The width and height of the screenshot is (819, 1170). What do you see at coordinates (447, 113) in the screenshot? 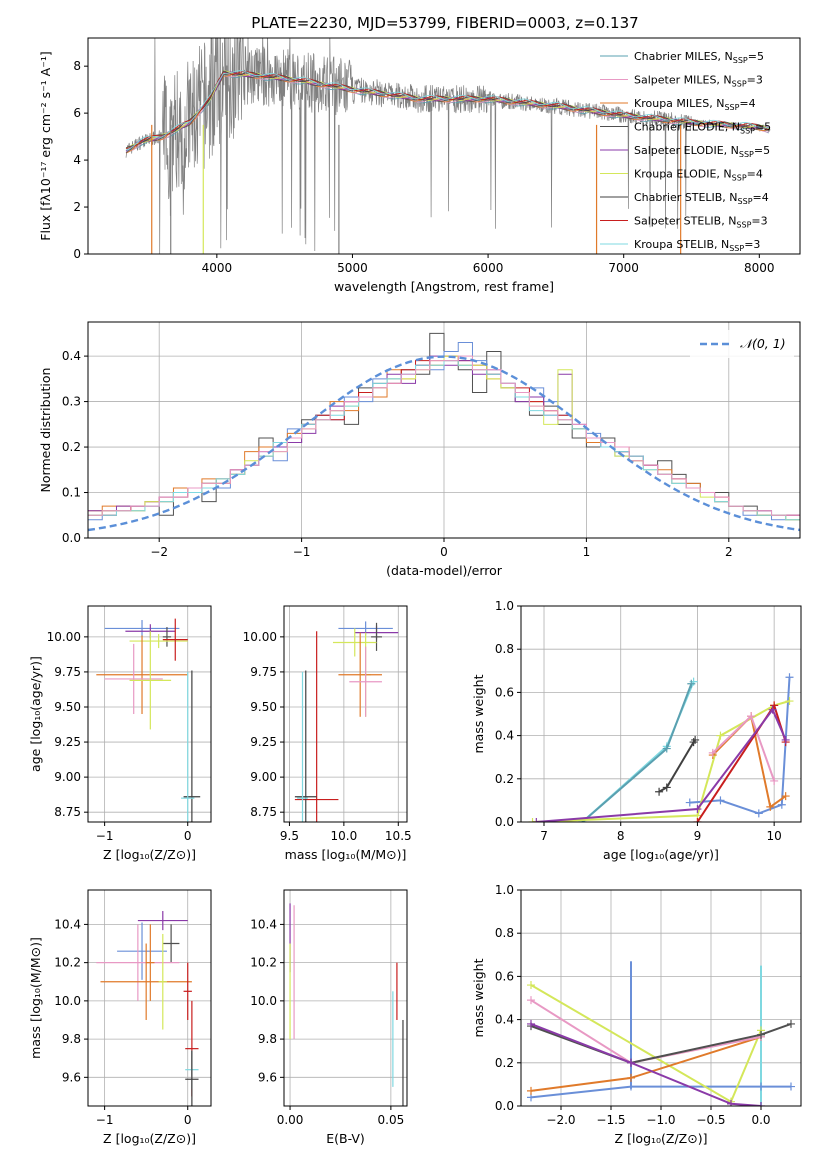
I see `spectrum-model-line` at bounding box center [447, 113].